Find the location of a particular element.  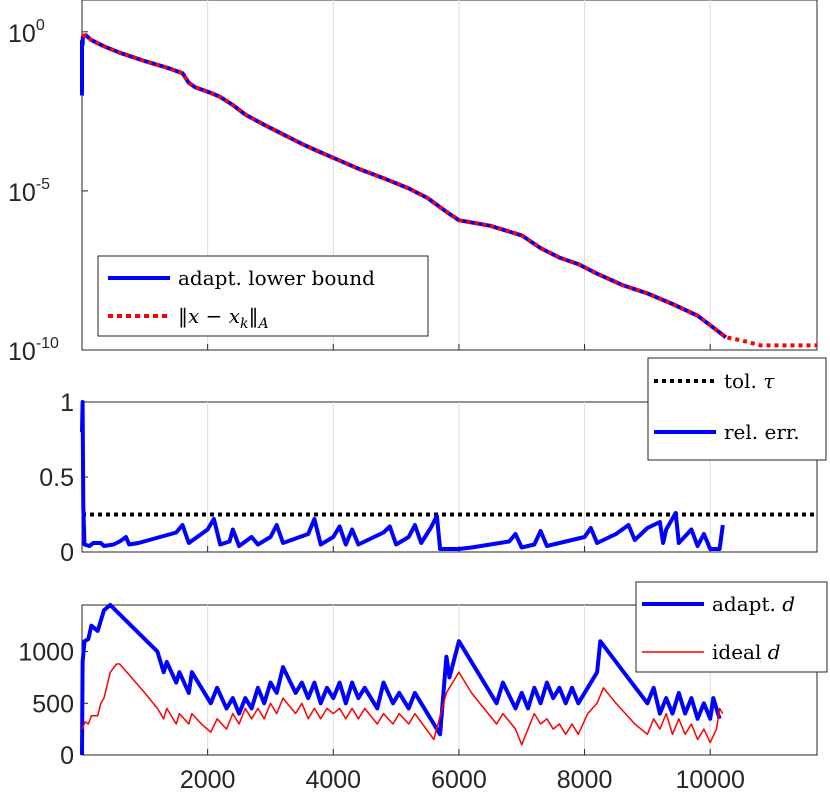

bottom-legend: adapt. d ideal d is located at coordinates (731, 627).